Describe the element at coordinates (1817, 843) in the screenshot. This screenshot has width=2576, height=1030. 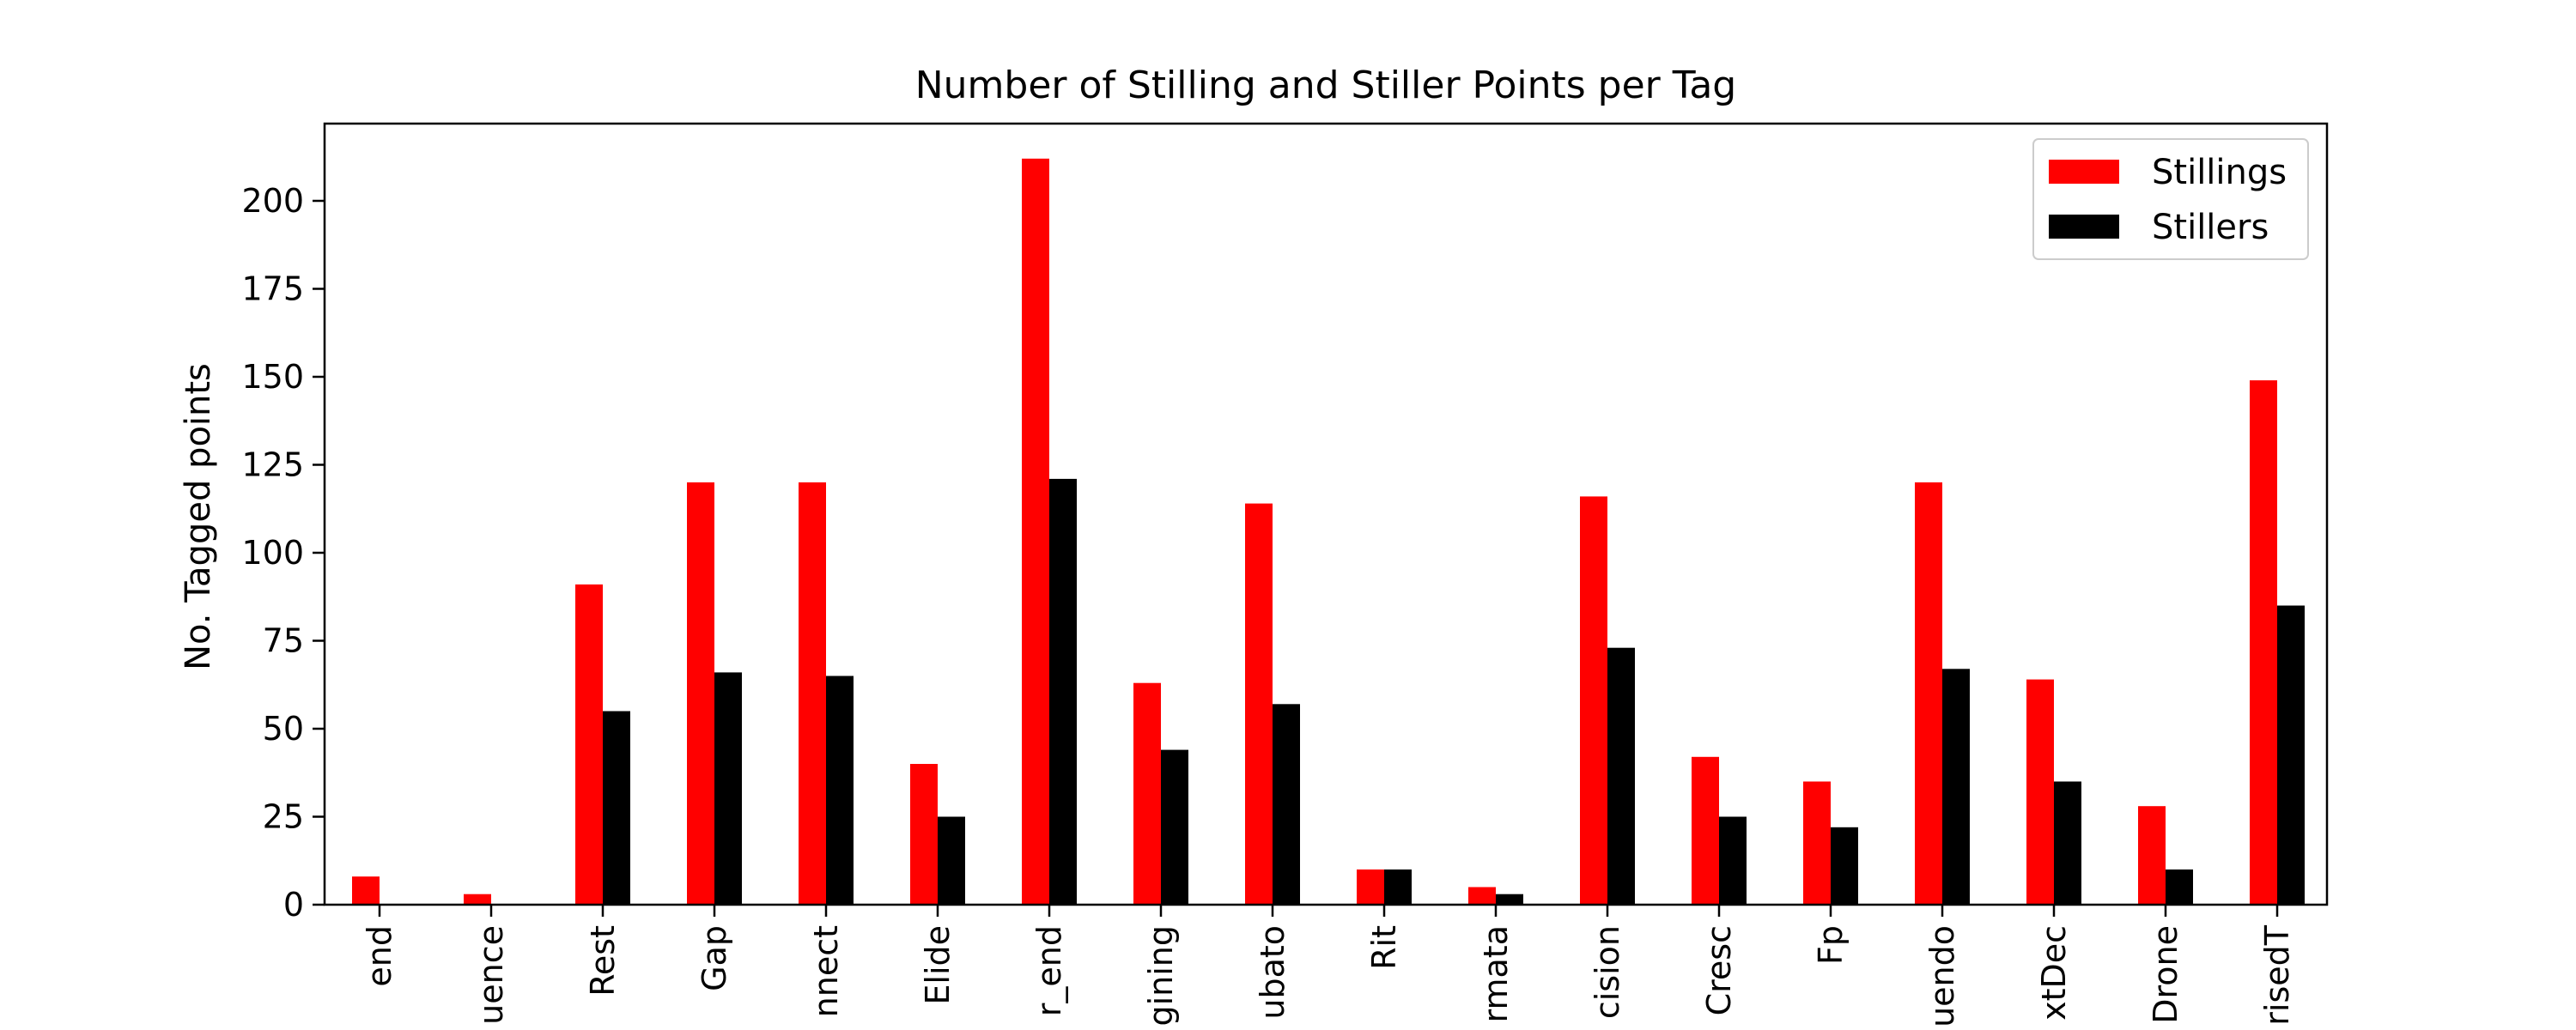
I see `bar-stillings-fp` at that location.